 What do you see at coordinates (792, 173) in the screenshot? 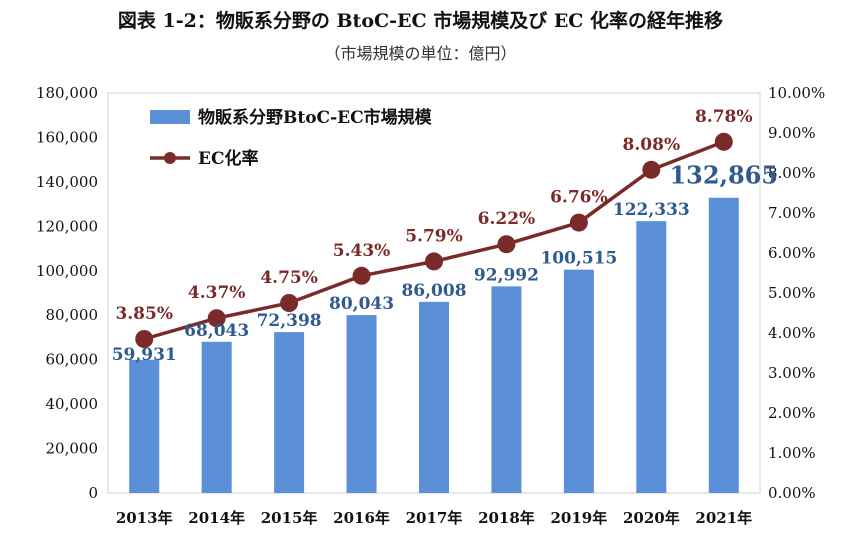
I see `y2-tick-label: 8.00%` at bounding box center [792, 173].